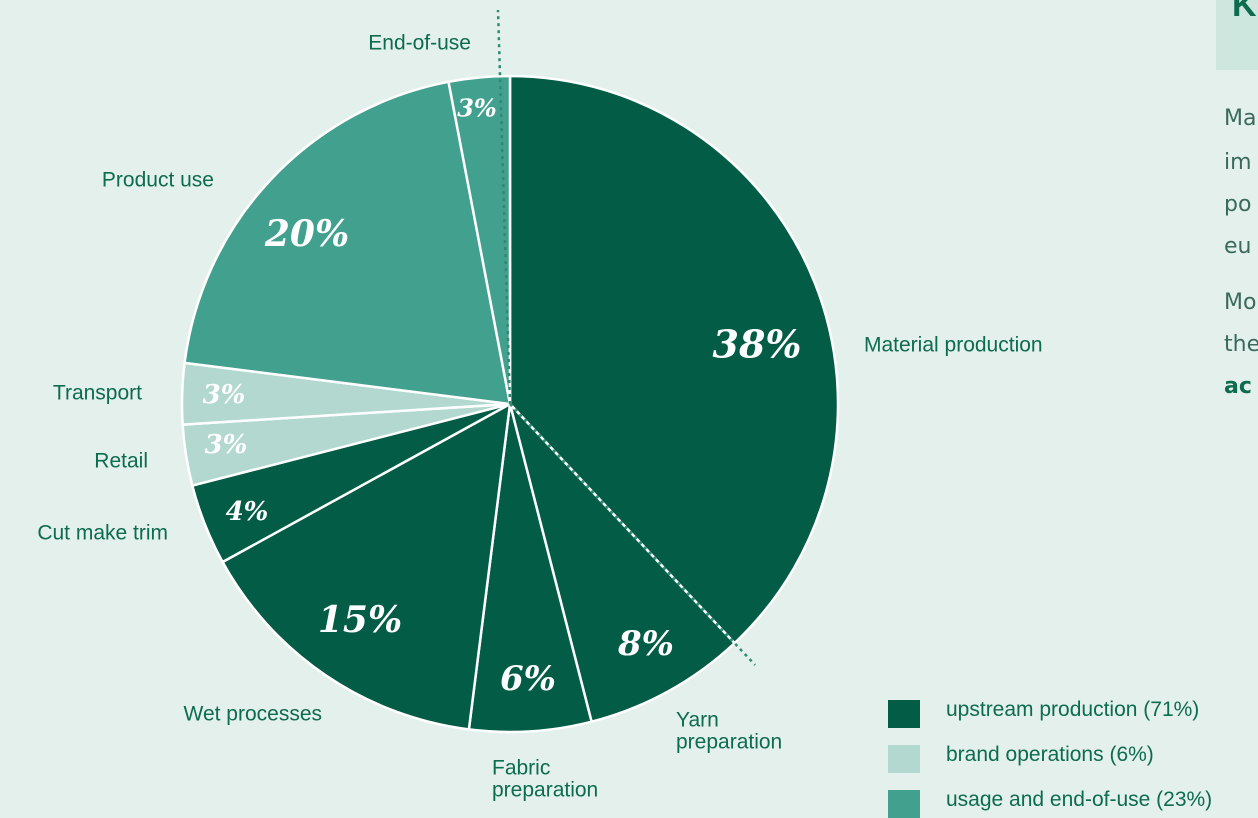 This screenshot has height=818, width=1258. What do you see at coordinates (1238, 246) in the screenshot?
I see `side-panel-text-line: eu` at bounding box center [1238, 246].